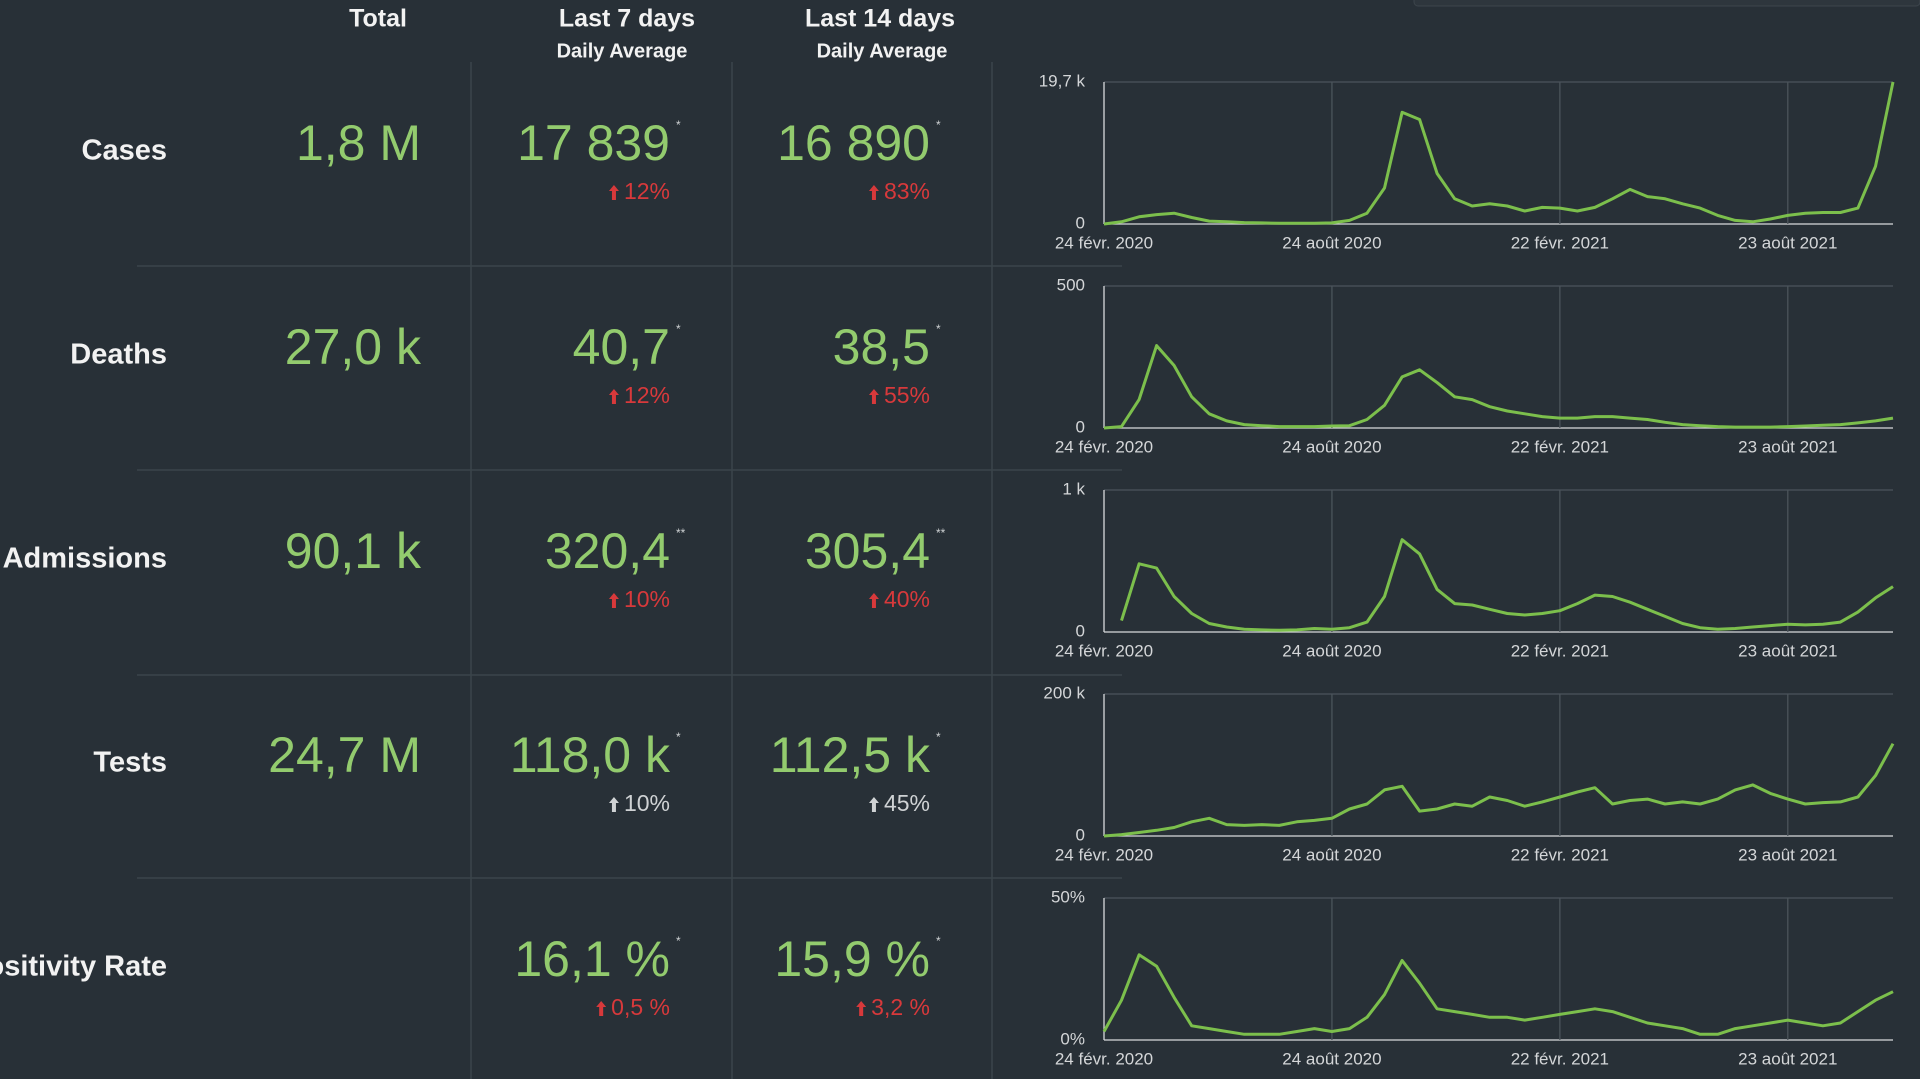 This screenshot has width=1920, height=1079. I want to click on row-label: Deaths, so click(118, 355).